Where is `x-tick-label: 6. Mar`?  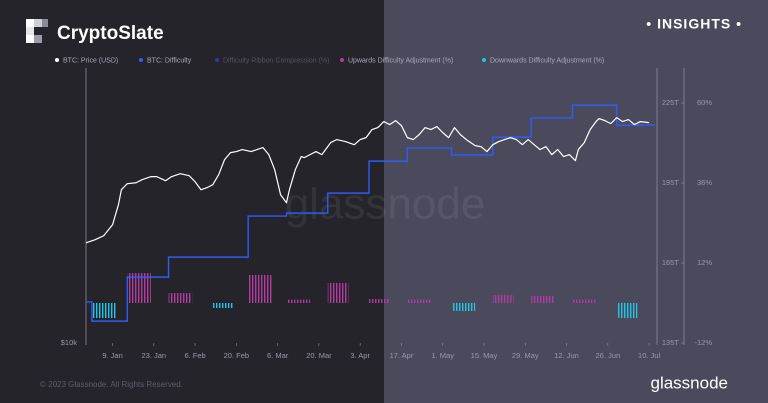 x-tick-label: 6. Mar is located at coordinates (278, 355).